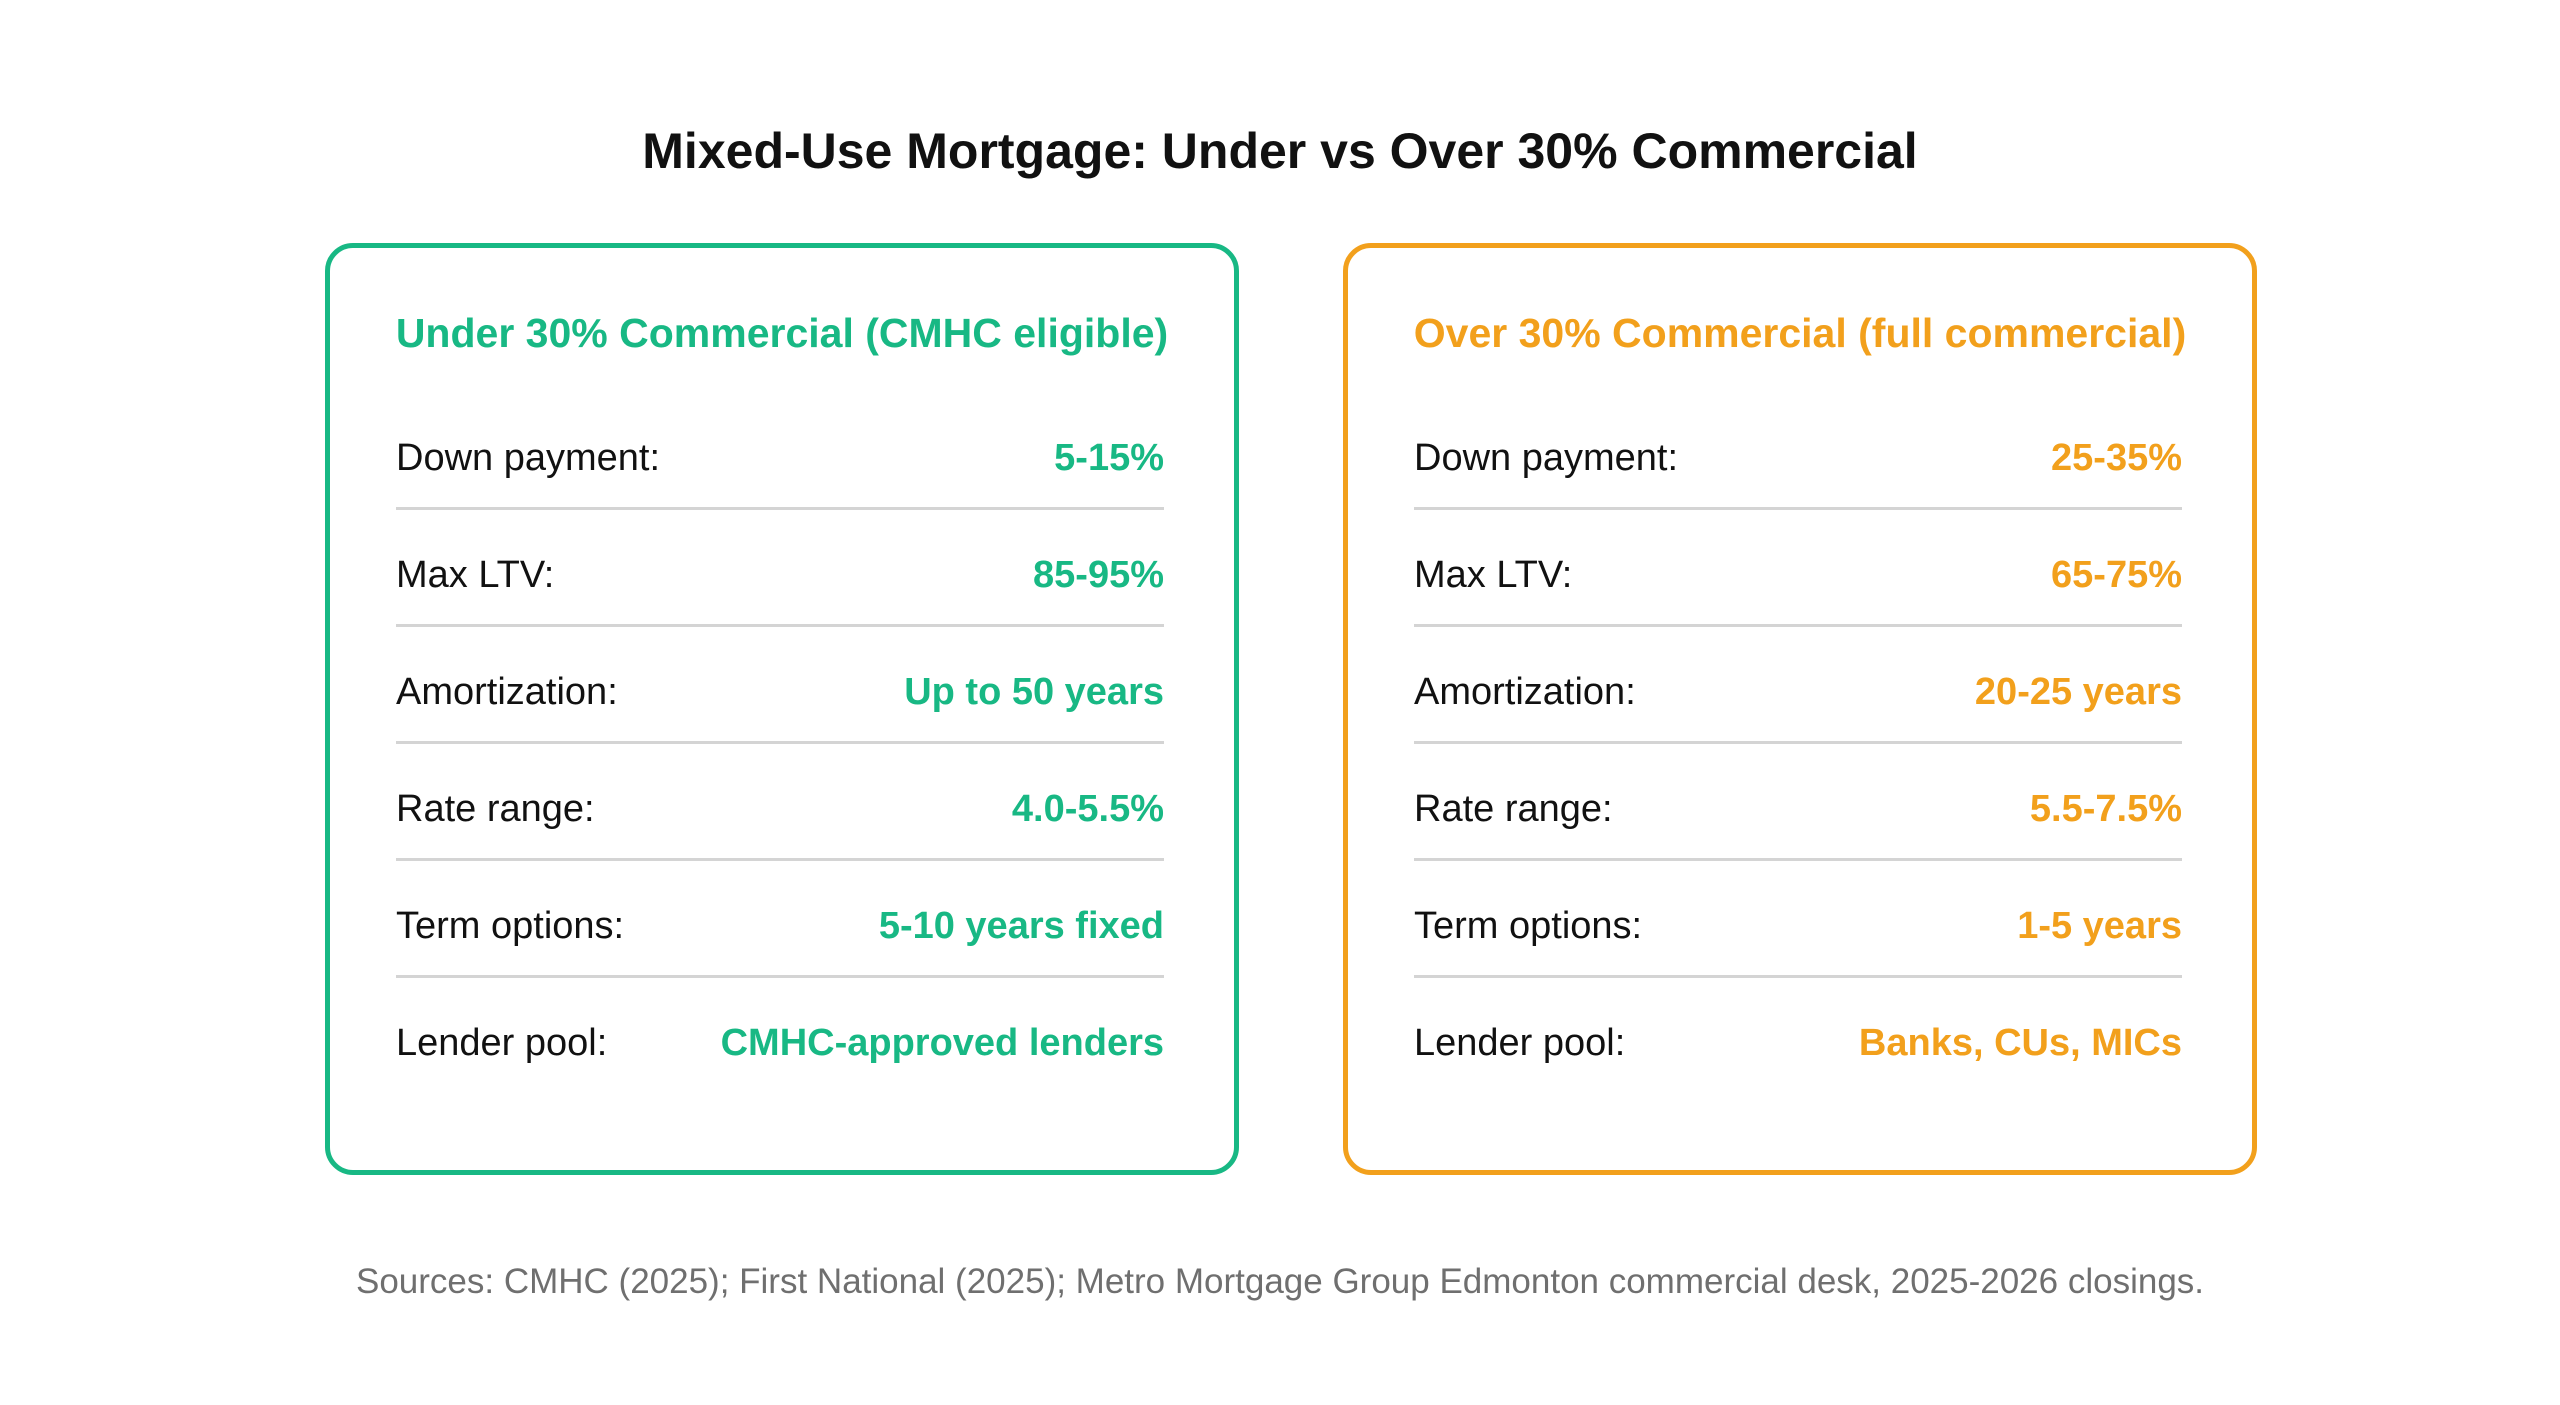 The image size is (2560, 1405). Describe the element at coordinates (780, 451) in the screenshot. I see `list-item: Down payment: 5-15%` at that location.